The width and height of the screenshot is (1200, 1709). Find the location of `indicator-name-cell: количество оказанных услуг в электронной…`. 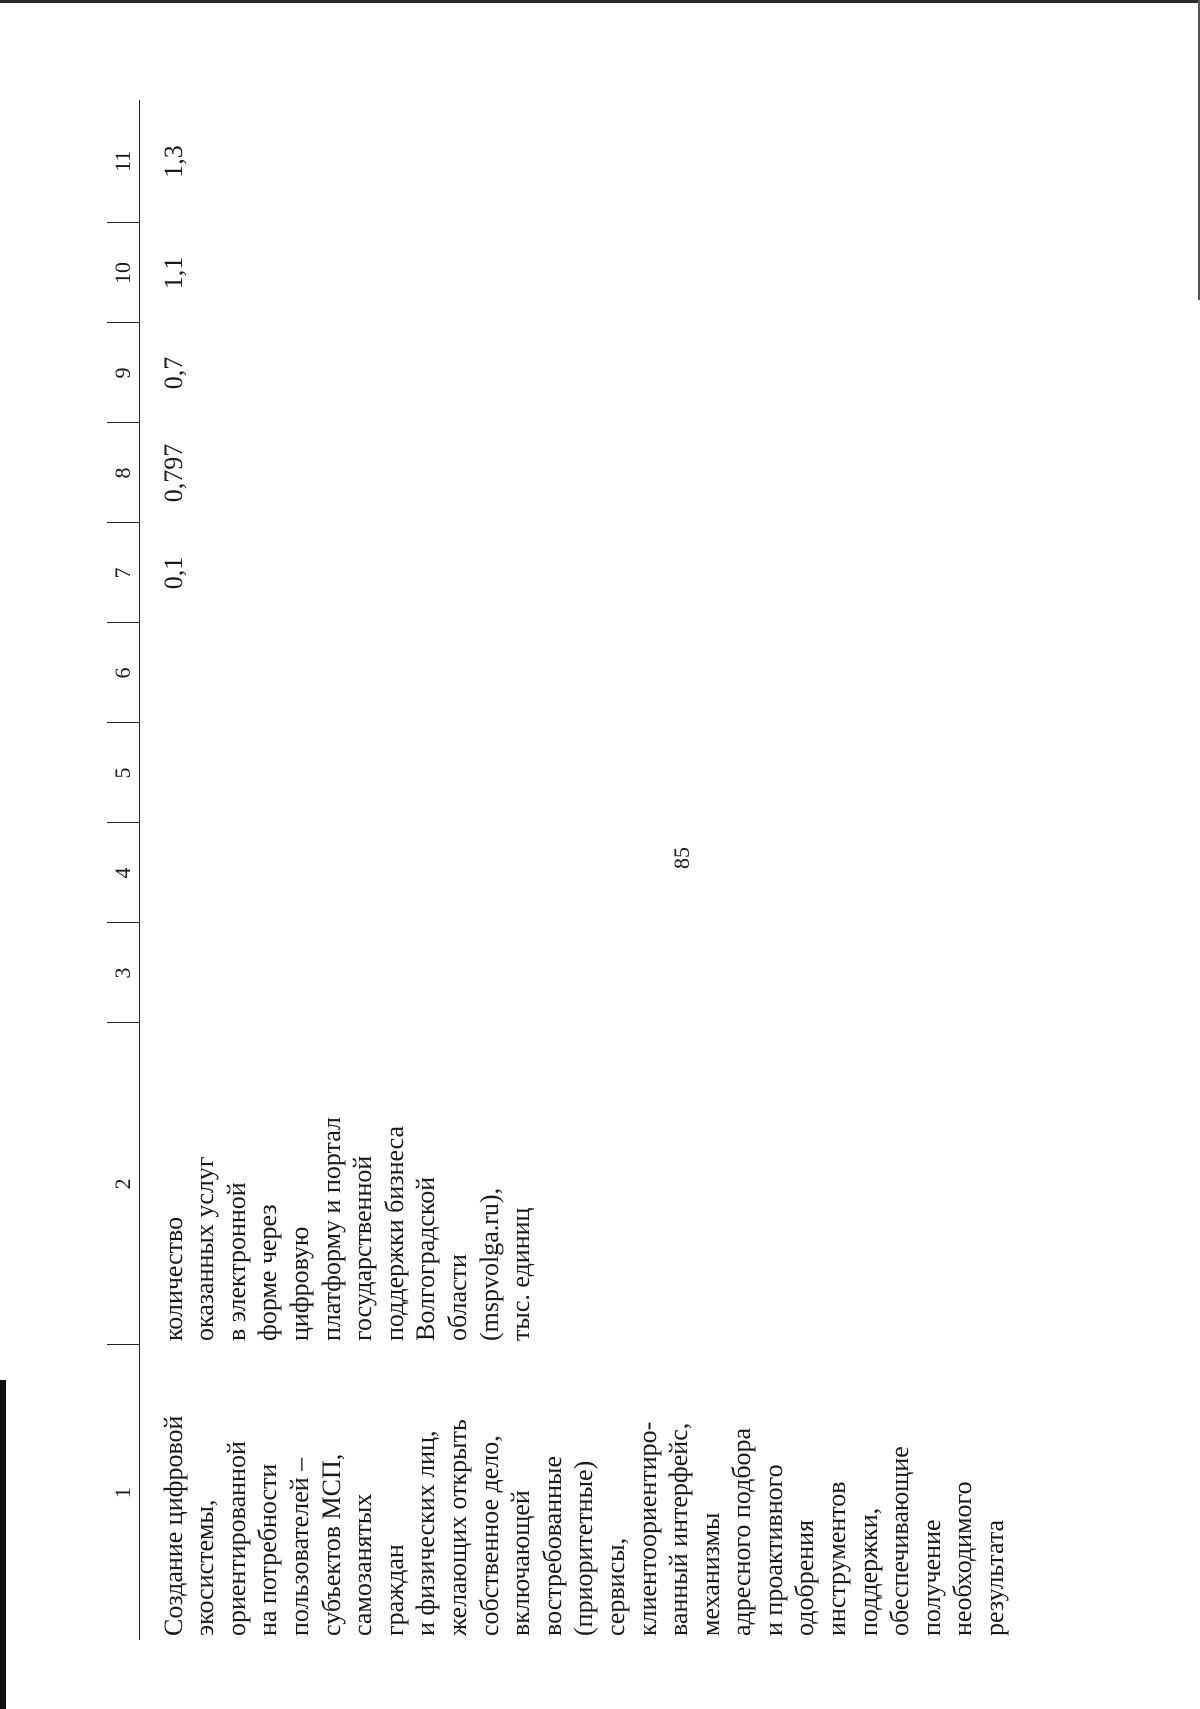

indicator-name-cell: количество оказанных услуг в электронной… is located at coordinates (575, 1184).